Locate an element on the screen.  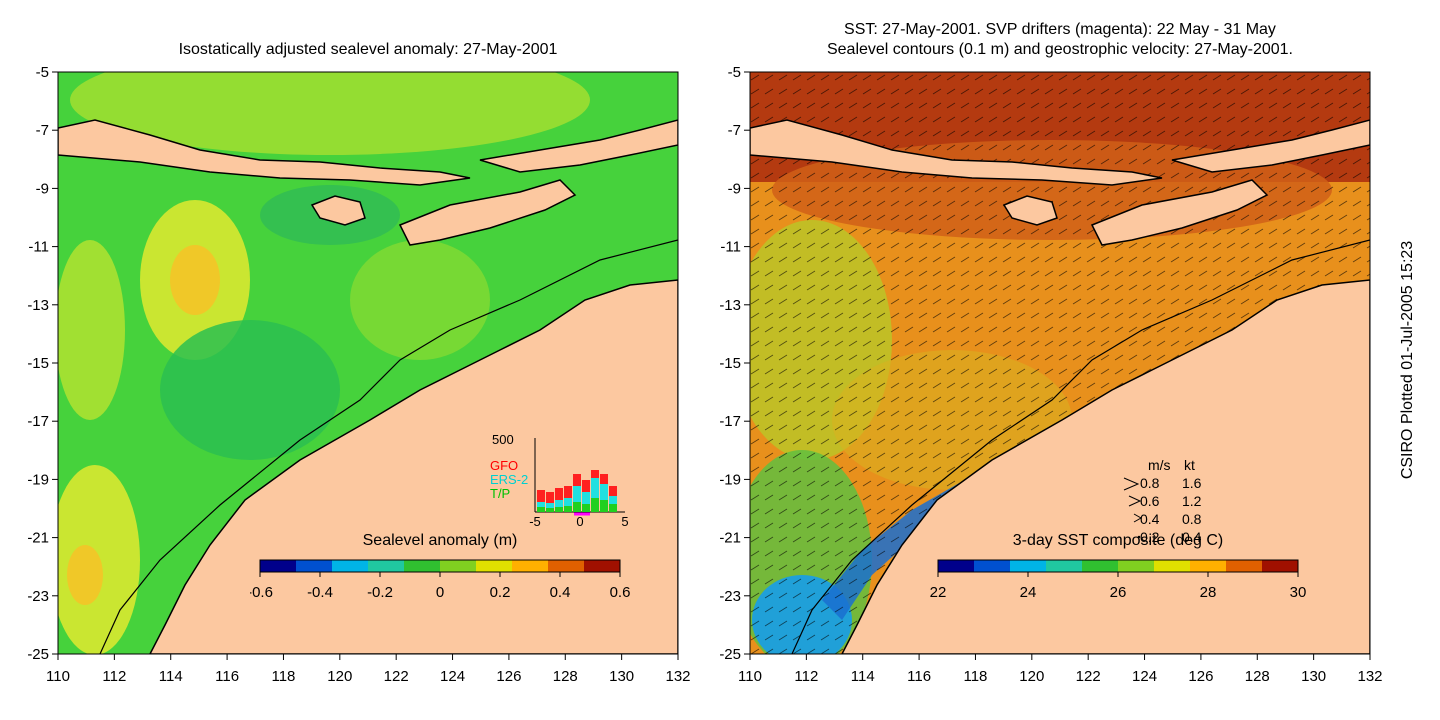
left-ytick-label: -9 is located at coordinates (42, 188).